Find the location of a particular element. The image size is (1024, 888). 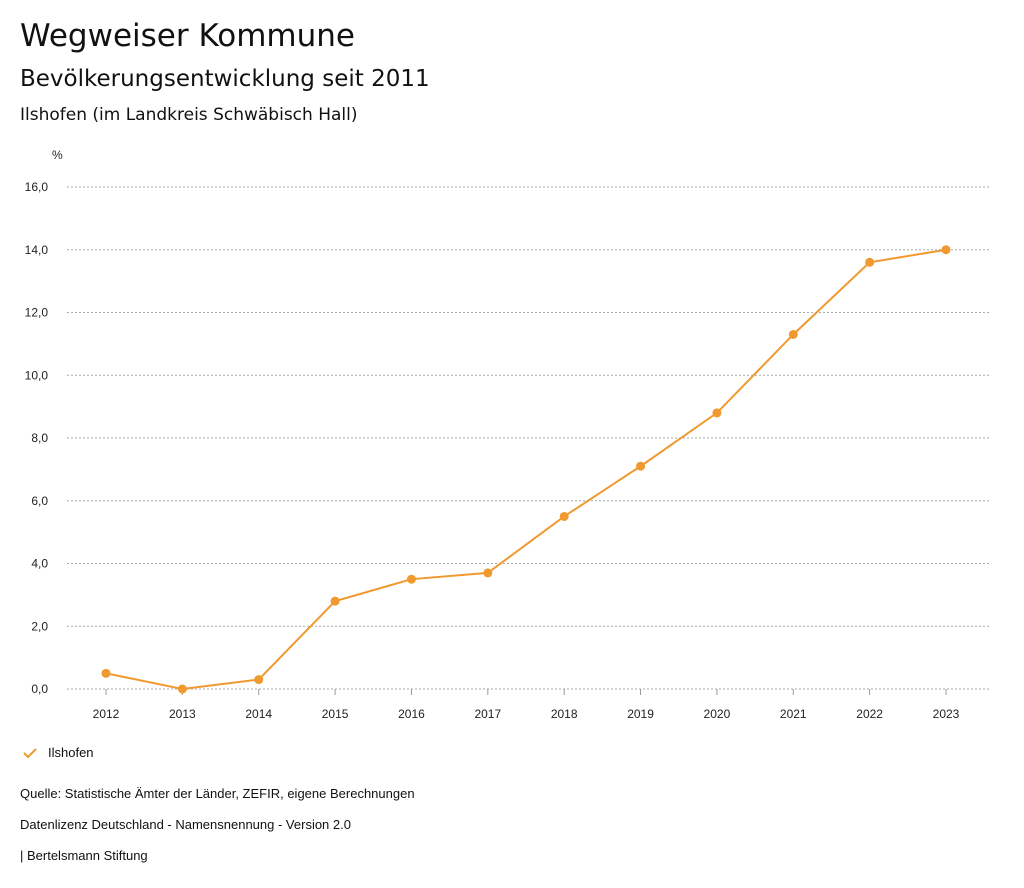

y-tick-label: 6,0 is located at coordinates (39, 501).